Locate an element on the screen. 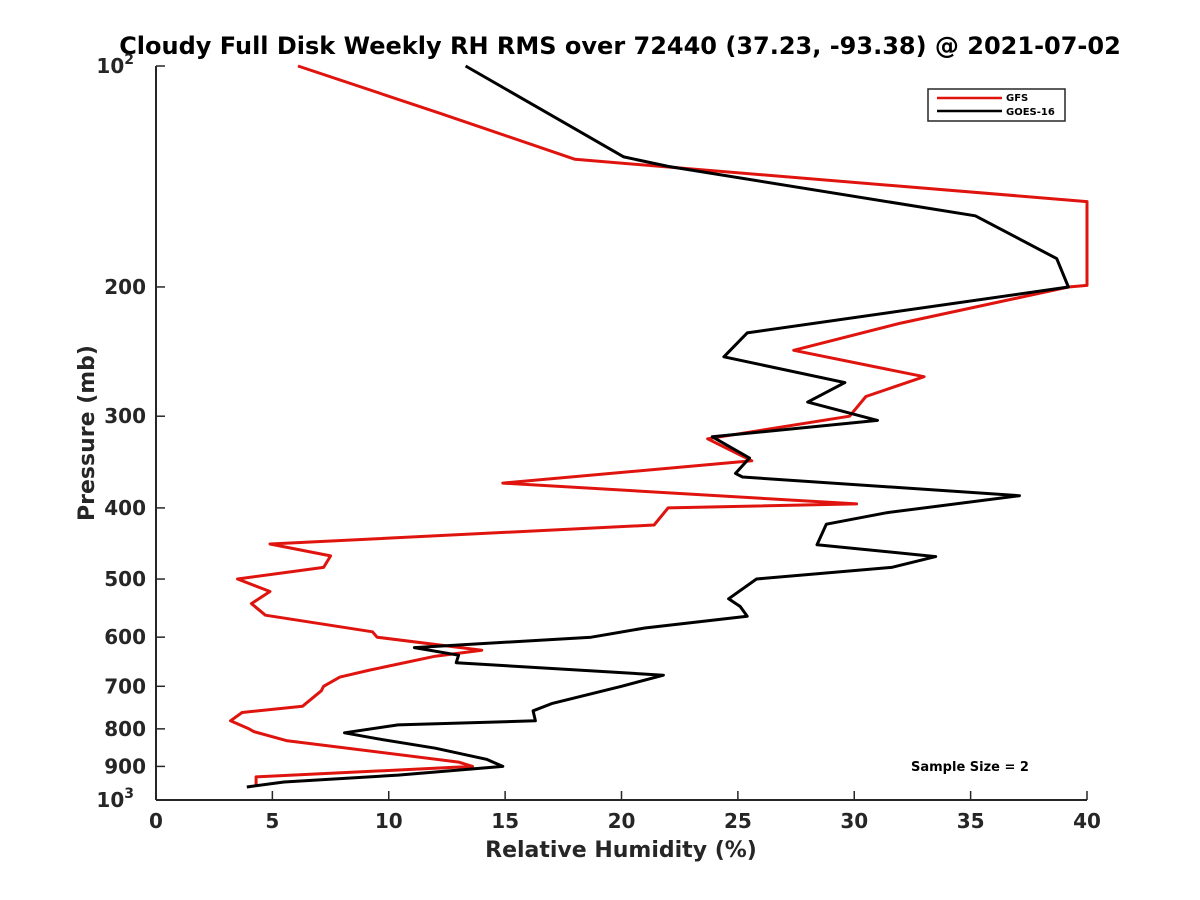 The width and height of the screenshot is (1200, 900). y-tick-label: 600 is located at coordinates (125, 637).